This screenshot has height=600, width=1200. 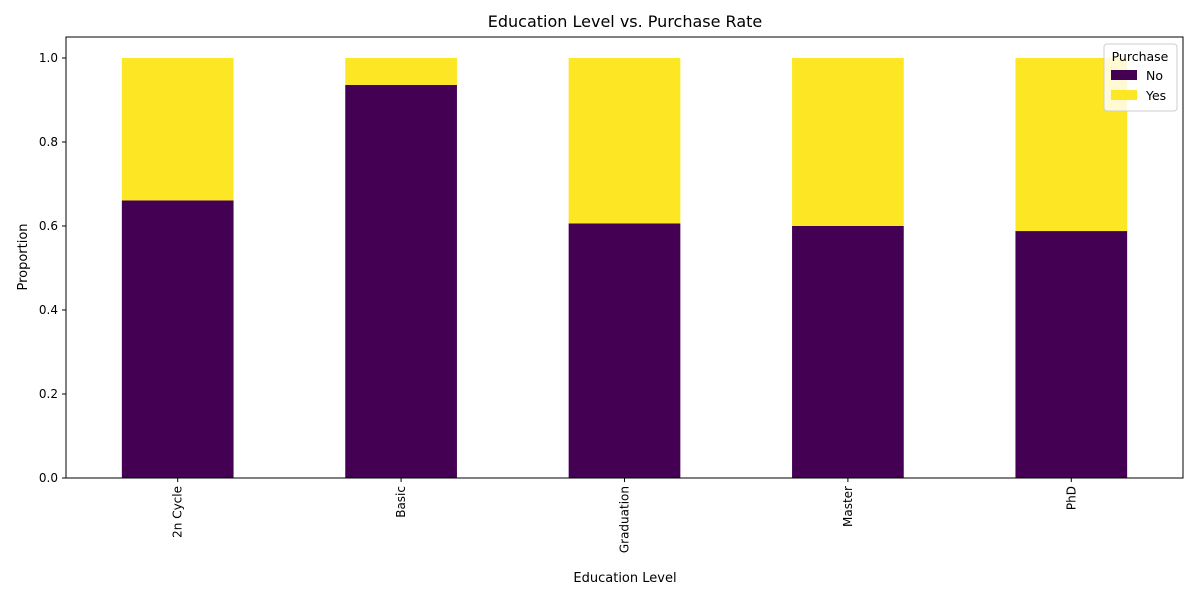 I want to click on y-axis: 0.0 0.2 0.4 0.6 0.8 1.0, so click(x=52, y=268).